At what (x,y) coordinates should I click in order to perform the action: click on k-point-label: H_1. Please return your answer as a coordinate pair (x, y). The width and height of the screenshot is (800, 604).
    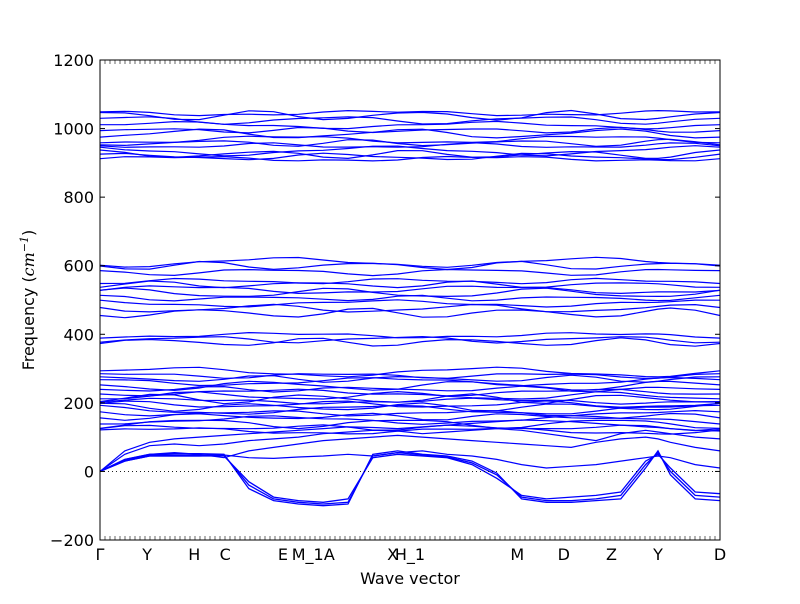
    Looking at the image, I should click on (410, 555).